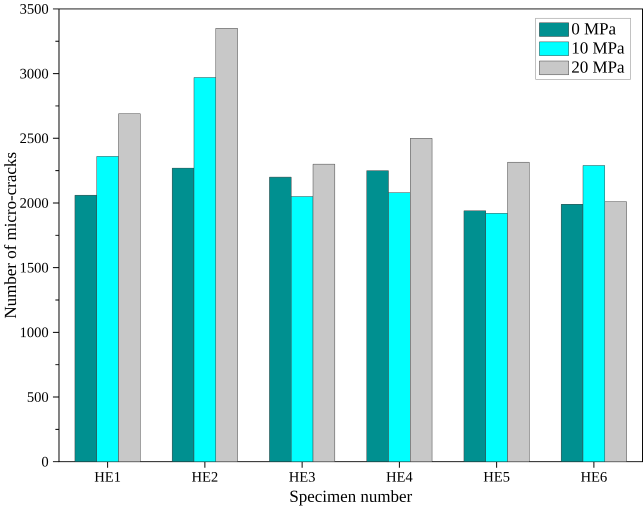 This screenshot has width=643, height=510. I want to click on x-tick-label: HE5, so click(497, 477).